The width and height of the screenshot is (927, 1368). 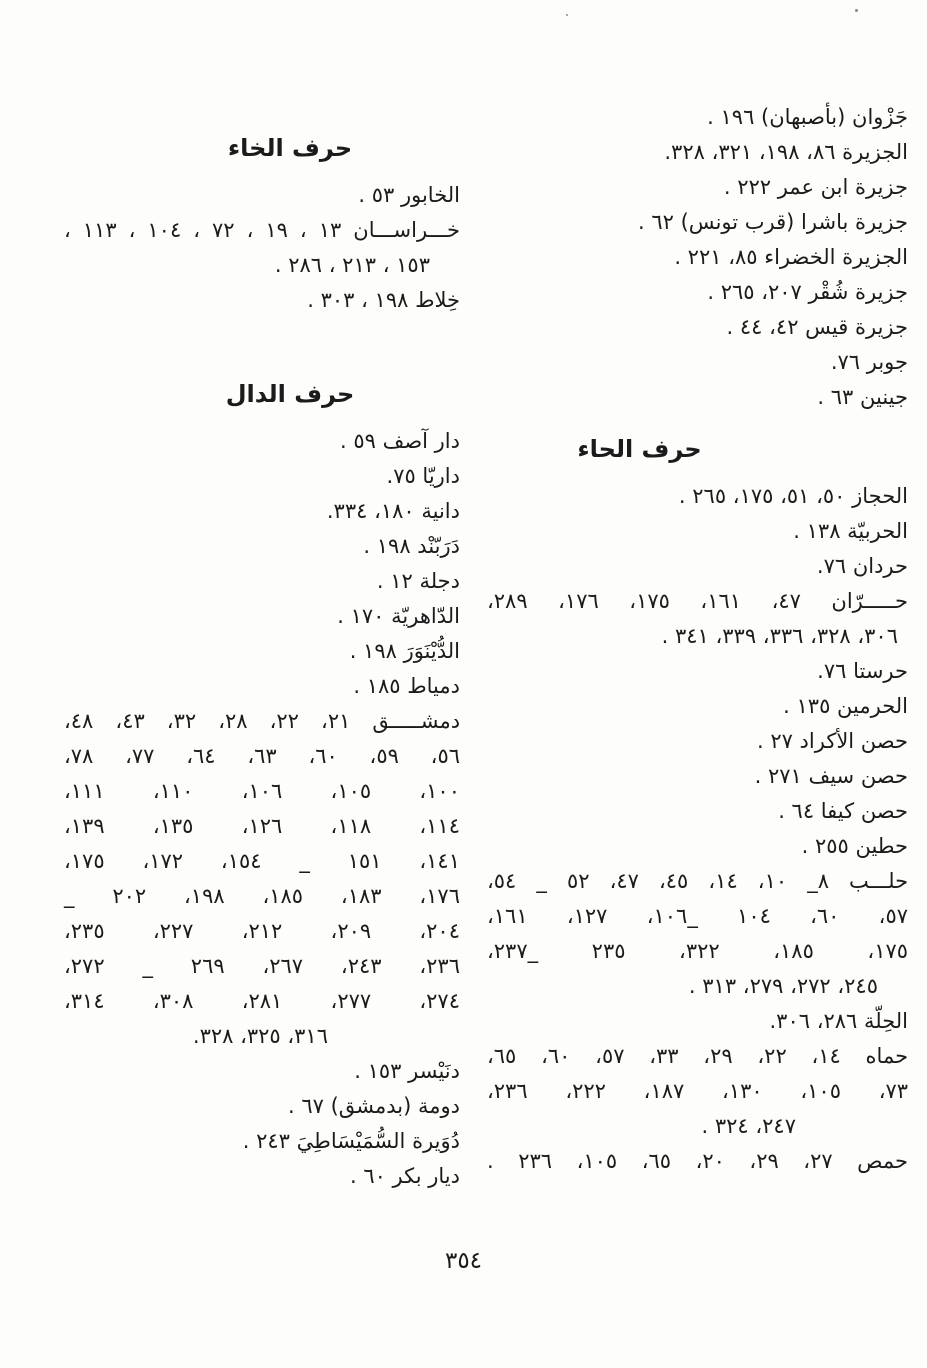 What do you see at coordinates (463, 1261) in the screenshot?
I see `page-number: ٣٥٤` at bounding box center [463, 1261].